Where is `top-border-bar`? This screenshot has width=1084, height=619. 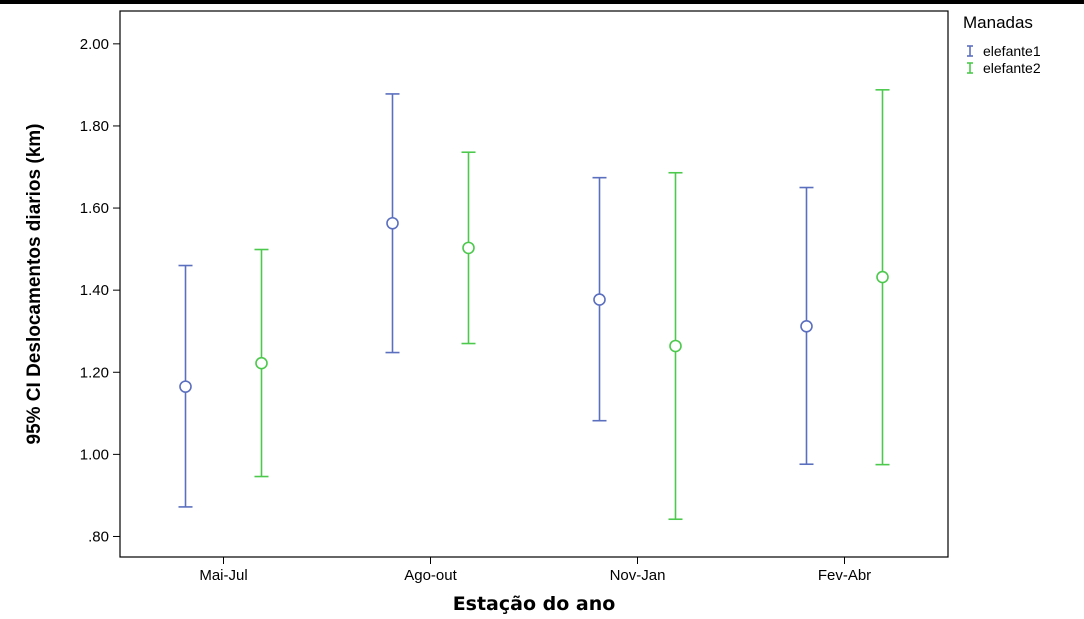
top-border-bar is located at coordinates (542, 2).